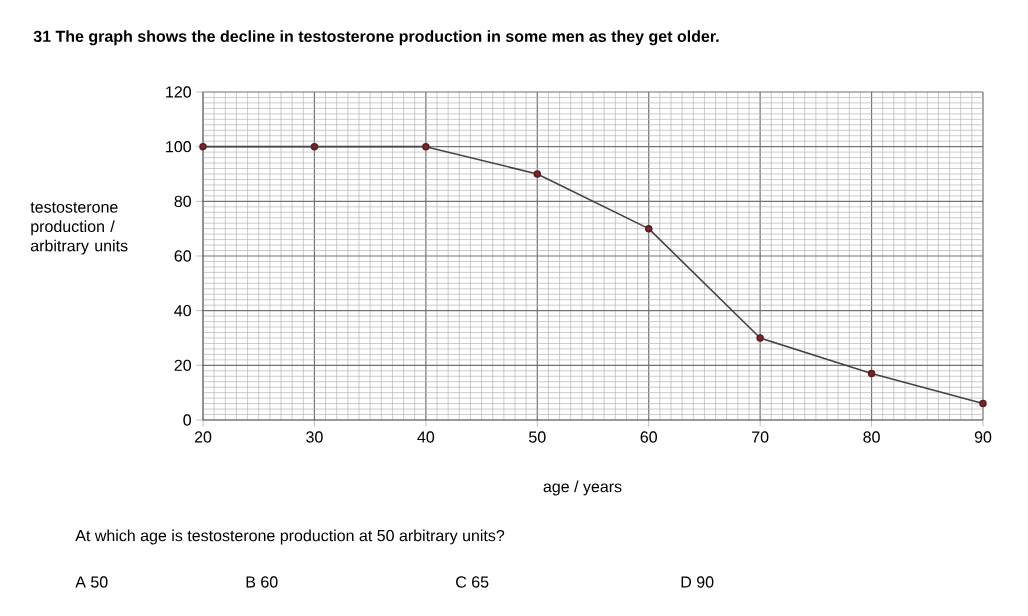 This screenshot has width=1028, height=616. What do you see at coordinates (183, 201) in the screenshot?
I see `y-tick-label: 80` at bounding box center [183, 201].